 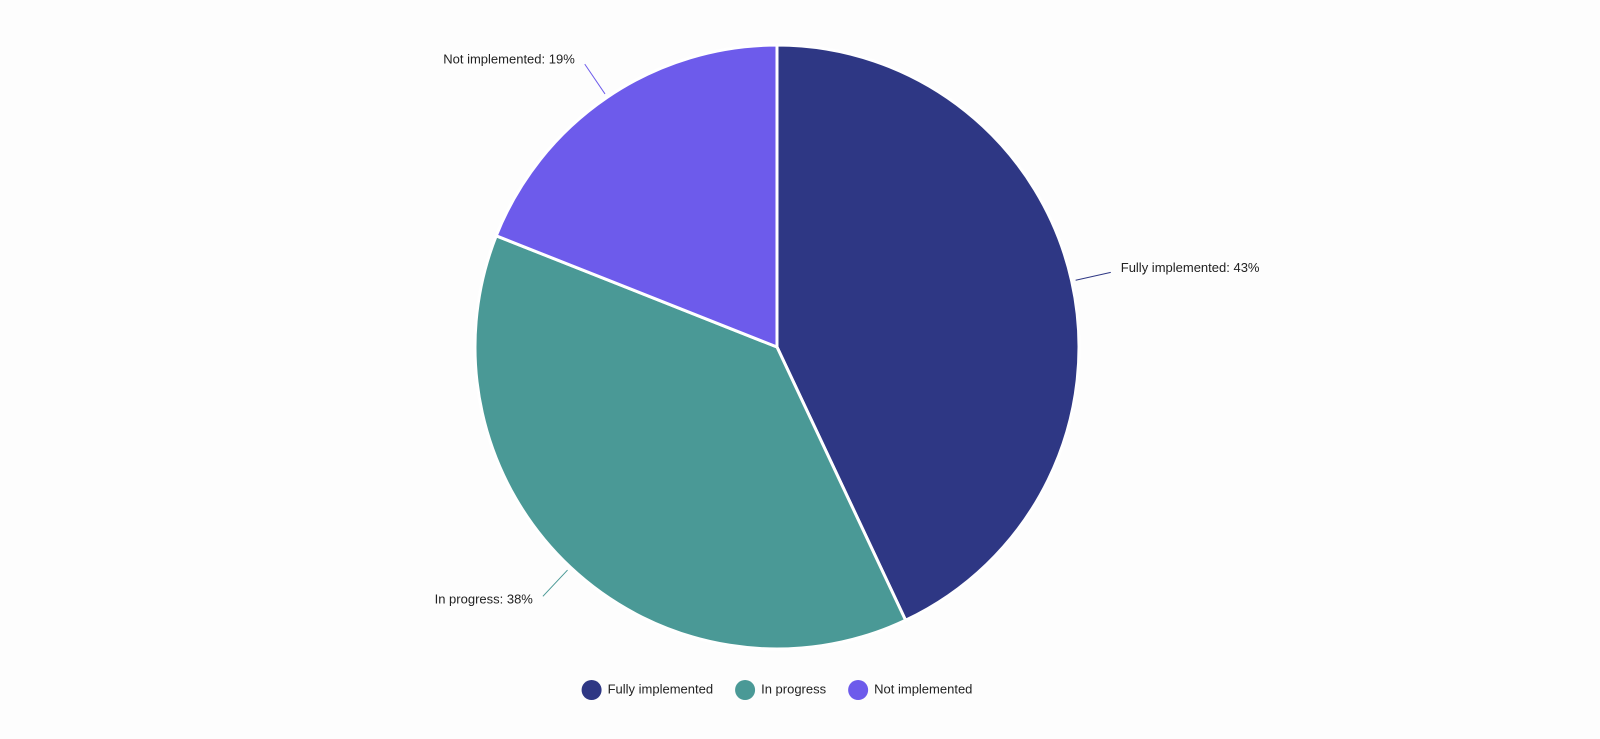 What do you see at coordinates (661, 688) in the screenshot?
I see `legend-label: Fully implemented` at bounding box center [661, 688].